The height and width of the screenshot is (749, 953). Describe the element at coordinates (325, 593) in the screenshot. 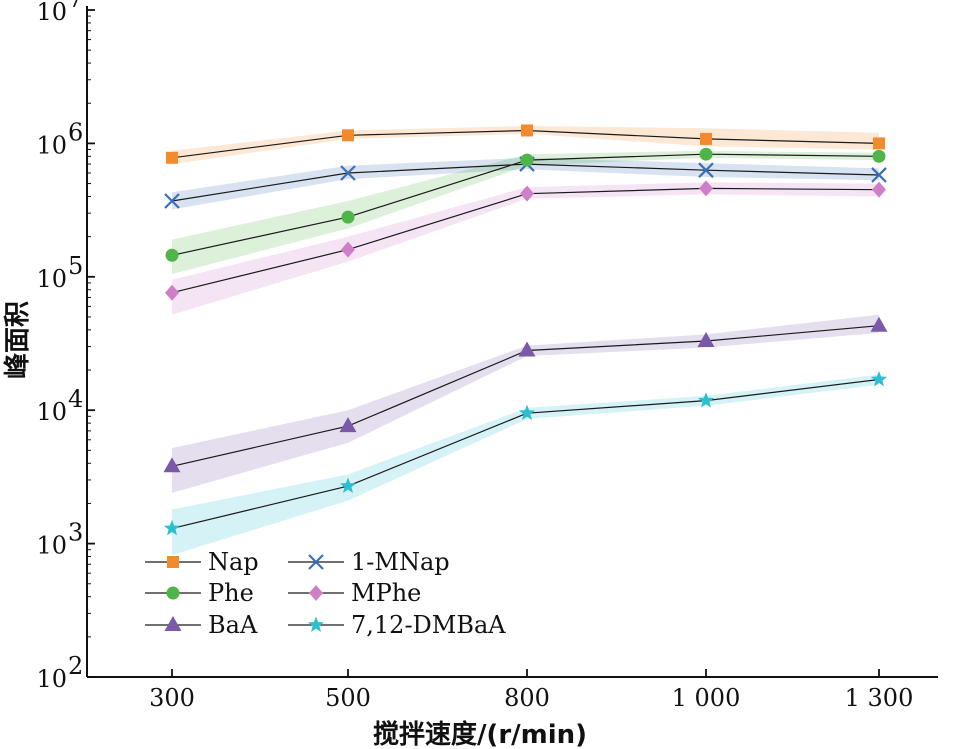

I see `legend: Nap 1-MNap Phe MPhe BaA 7,12-DMBaA` at that location.